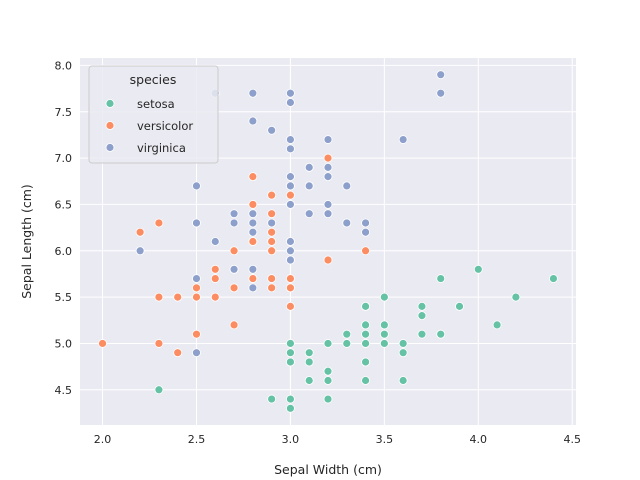  What do you see at coordinates (156, 104) in the screenshot?
I see `legend-label-setosa: setosa` at bounding box center [156, 104].